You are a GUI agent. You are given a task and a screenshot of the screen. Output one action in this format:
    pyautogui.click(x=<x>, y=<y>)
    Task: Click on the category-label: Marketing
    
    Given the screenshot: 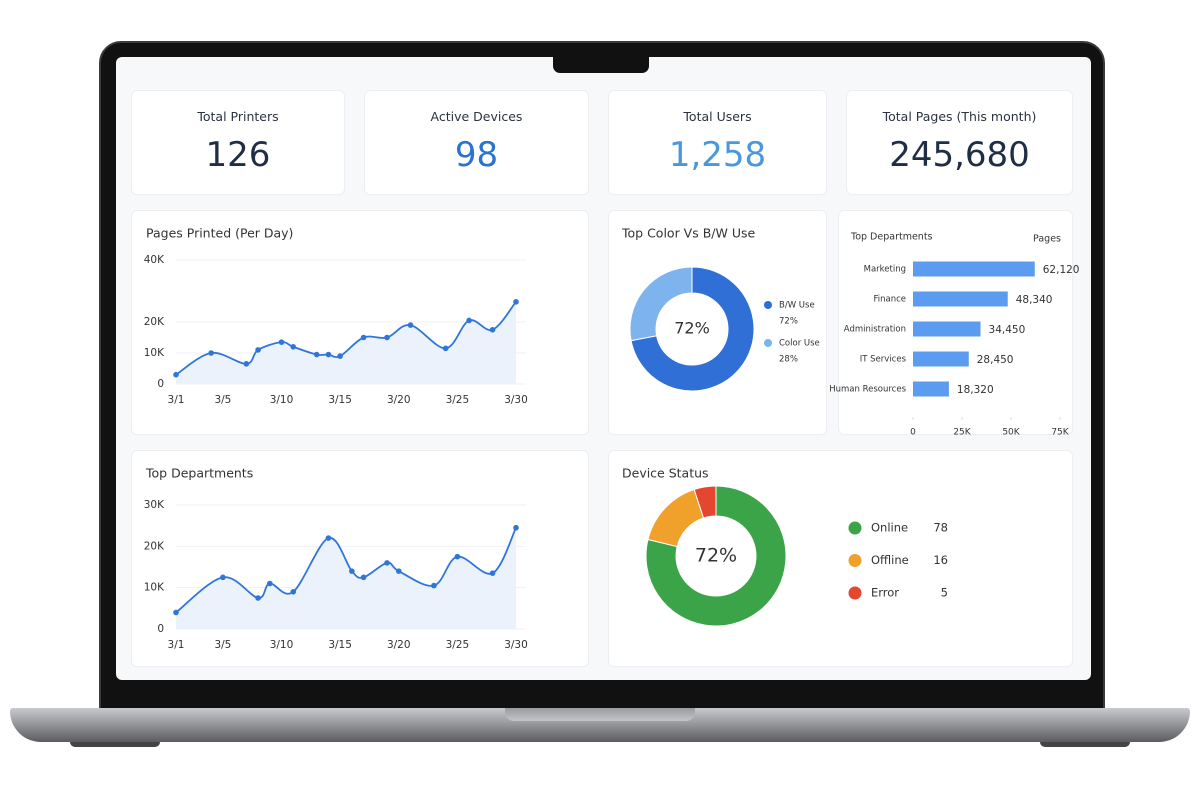 What is the action you would take?
    pyautogui.click(x=885, y=270)
    